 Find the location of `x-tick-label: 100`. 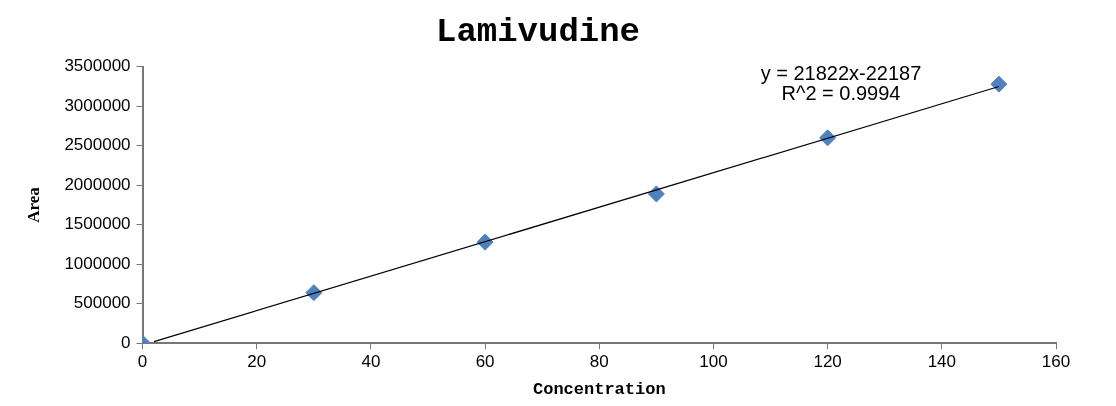

x-tick-label: 100 is located at coordinates (713, 362).